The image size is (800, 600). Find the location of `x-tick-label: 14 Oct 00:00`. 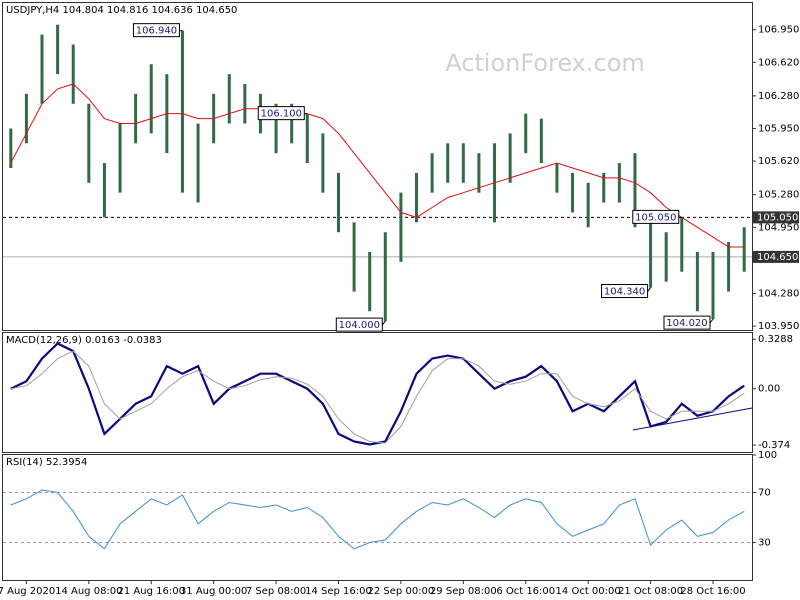

x-tick-label: 14 Oct 00:00 is located at coordinates (588, 591).